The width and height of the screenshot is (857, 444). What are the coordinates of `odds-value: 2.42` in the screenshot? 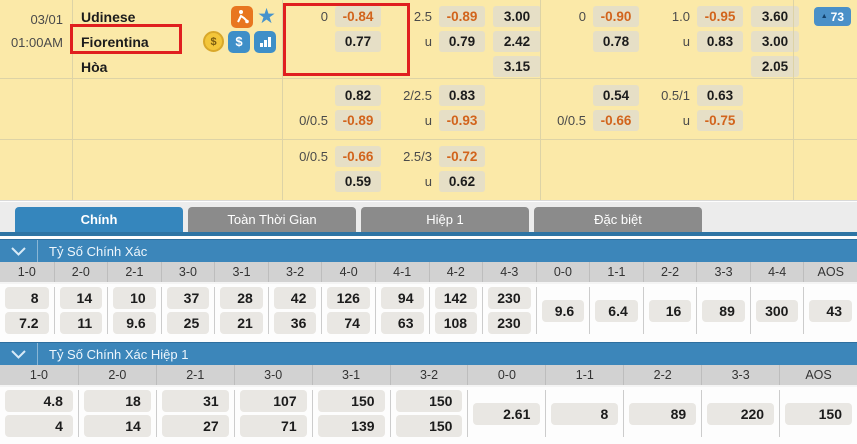 It's located at (517, 41).